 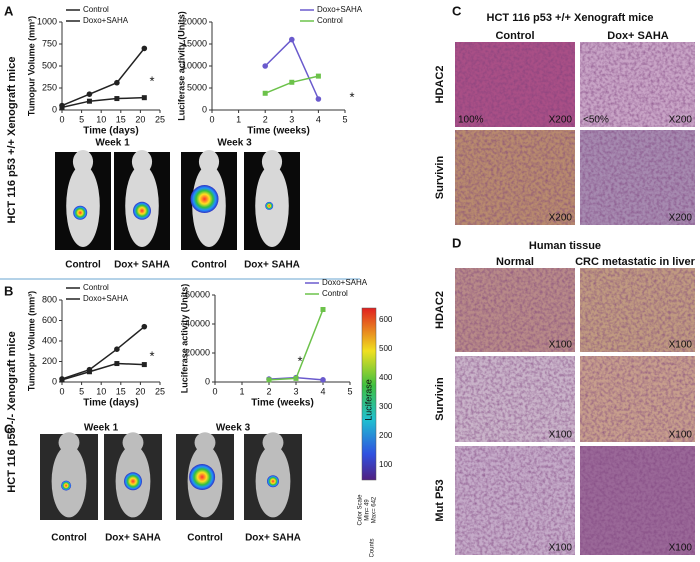 What do you see at coordinates (471, 120) in the screenshot?
I see `magnification-tag: 100%` at bounding box center [471, 120].